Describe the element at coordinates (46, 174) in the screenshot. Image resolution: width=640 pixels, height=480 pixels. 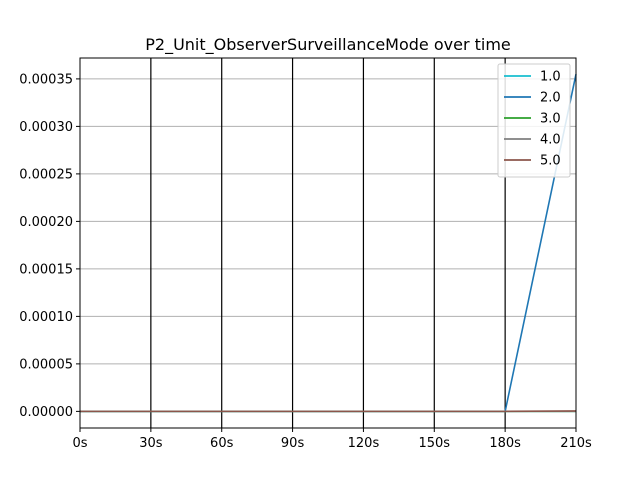
I see `y-tick-label: 0.00025` at that location.